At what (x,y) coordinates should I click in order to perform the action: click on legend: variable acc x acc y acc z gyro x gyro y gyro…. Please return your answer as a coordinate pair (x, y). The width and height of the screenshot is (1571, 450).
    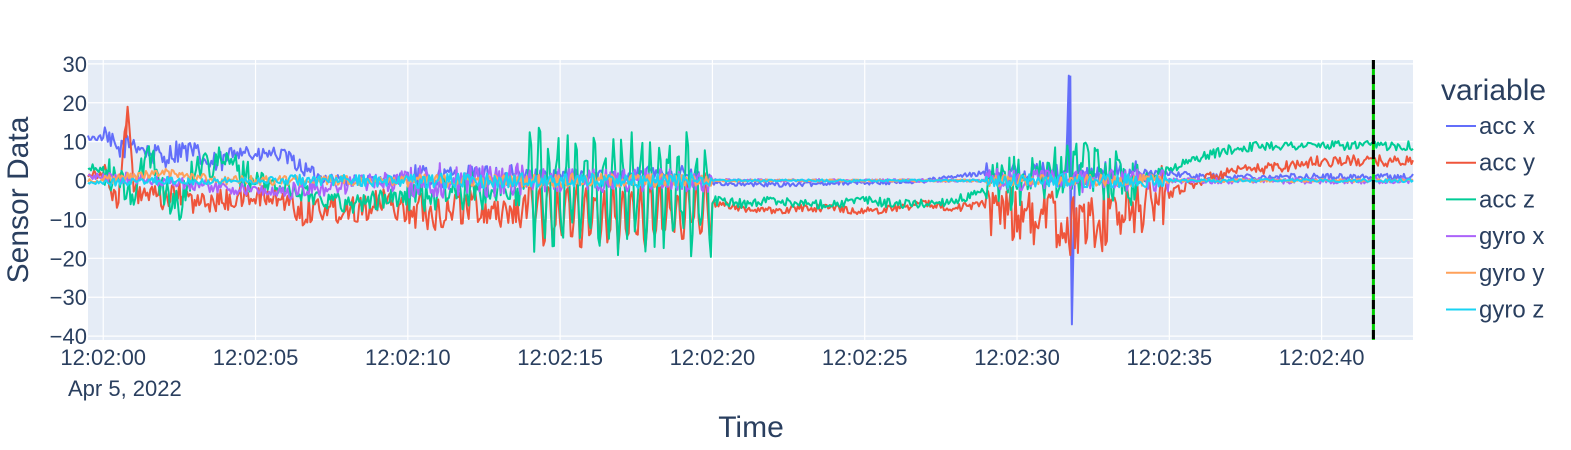
    Looking at the image, I should click on (1493, 199).